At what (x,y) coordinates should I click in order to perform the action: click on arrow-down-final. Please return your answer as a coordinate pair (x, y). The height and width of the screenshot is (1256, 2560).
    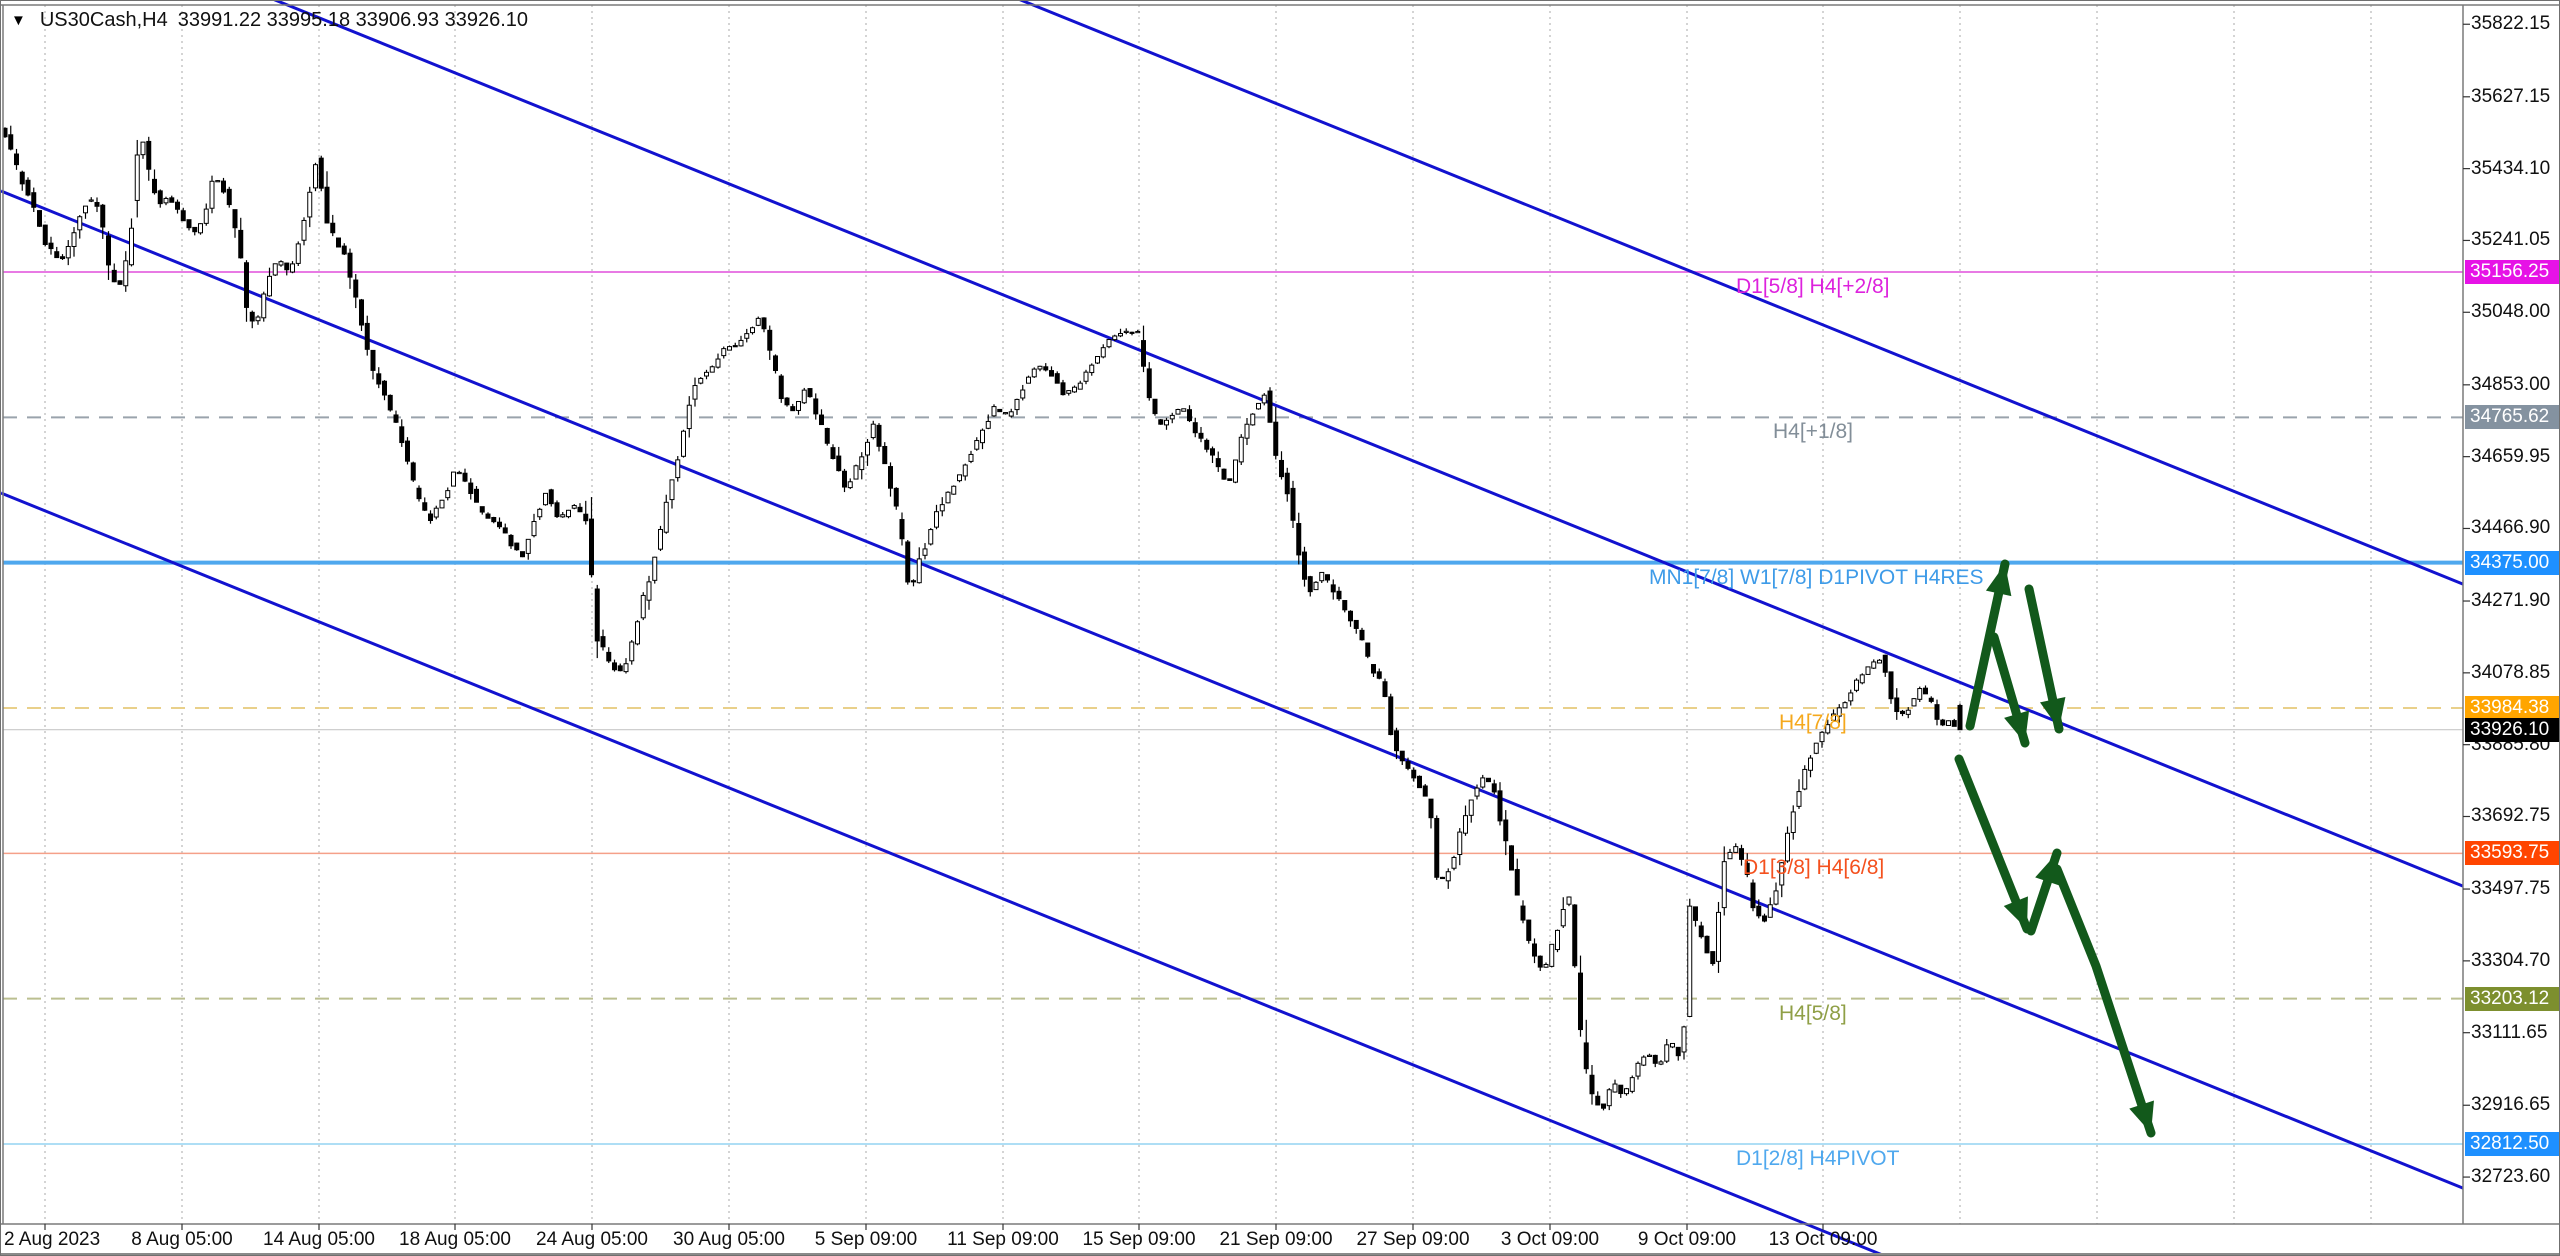
    Looking at the image, I should click on (2104, 1001).